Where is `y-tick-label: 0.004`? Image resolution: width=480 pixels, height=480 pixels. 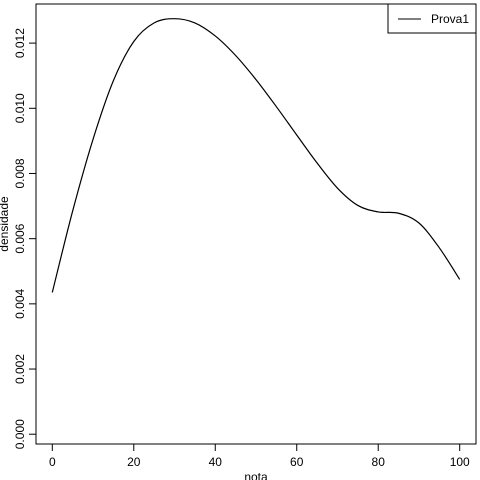 y-tick-label: 0.004 is located at coordinates (20, 304).